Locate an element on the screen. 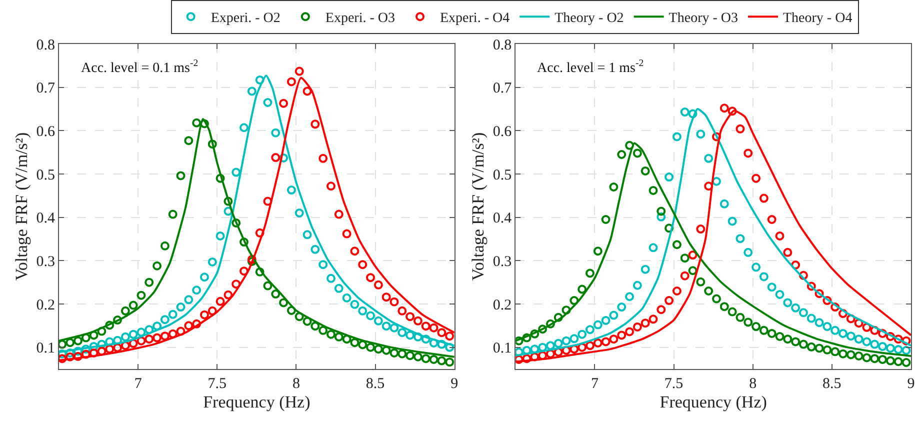  y-tick-label: 0.1 is located at coordinates (45, 348).